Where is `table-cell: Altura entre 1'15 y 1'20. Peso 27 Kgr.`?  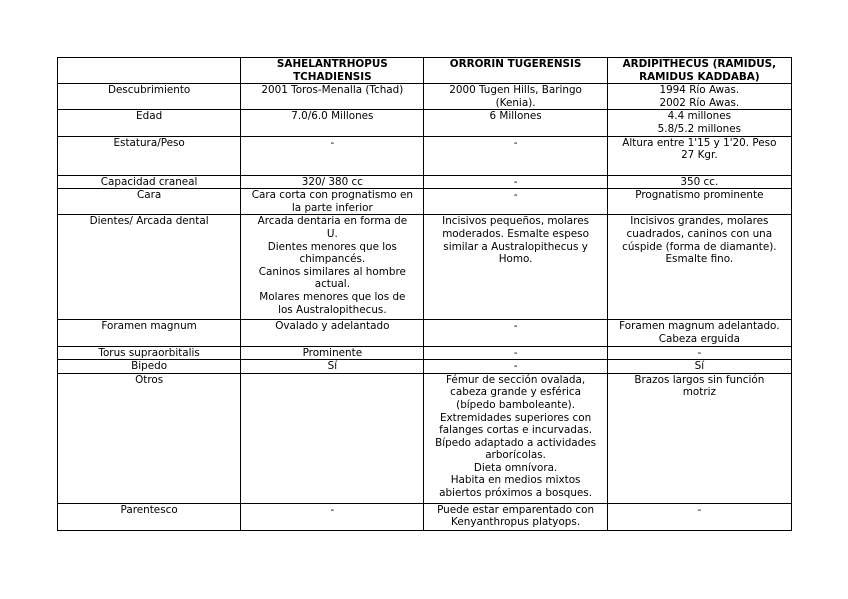 table-cell: Altura entre 1'15 y 1'20. Peso 27 Kgr. is located at coordinates (699, 155).